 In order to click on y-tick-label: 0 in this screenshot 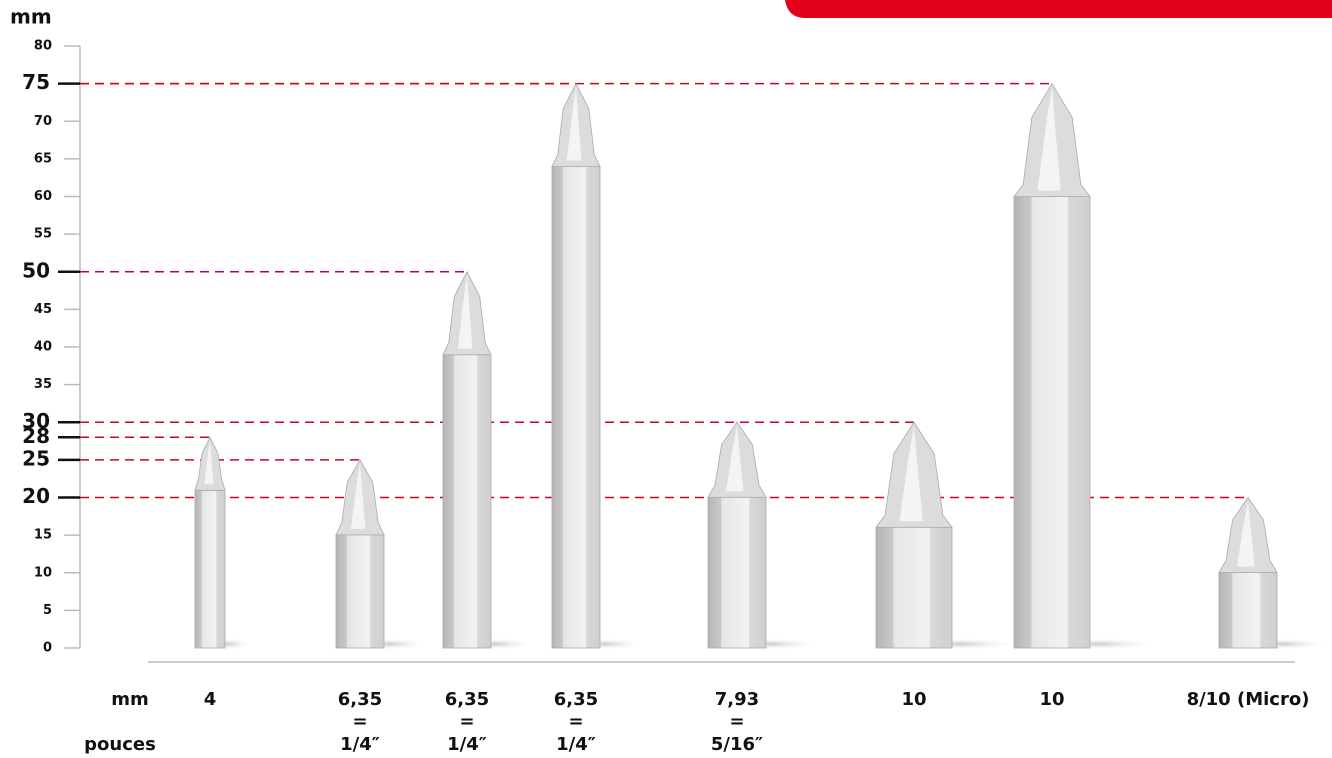, I will do `click(47, 648)`.